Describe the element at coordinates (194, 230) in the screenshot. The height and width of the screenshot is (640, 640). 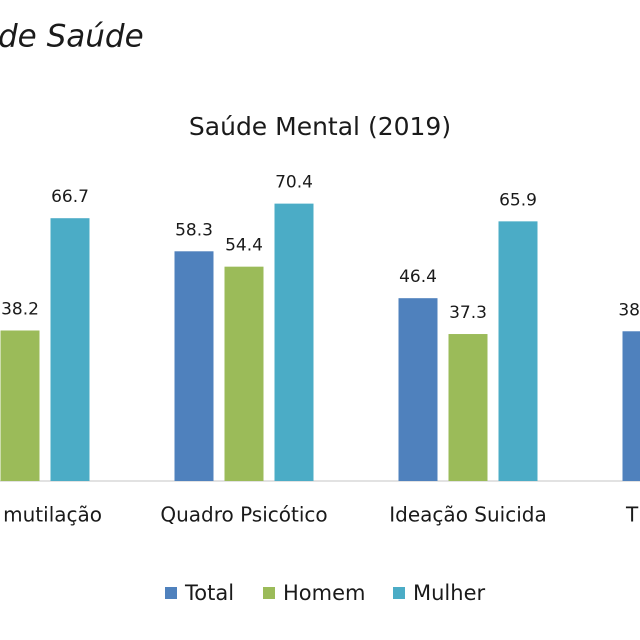
I see `value-label: 58.3` at that location.